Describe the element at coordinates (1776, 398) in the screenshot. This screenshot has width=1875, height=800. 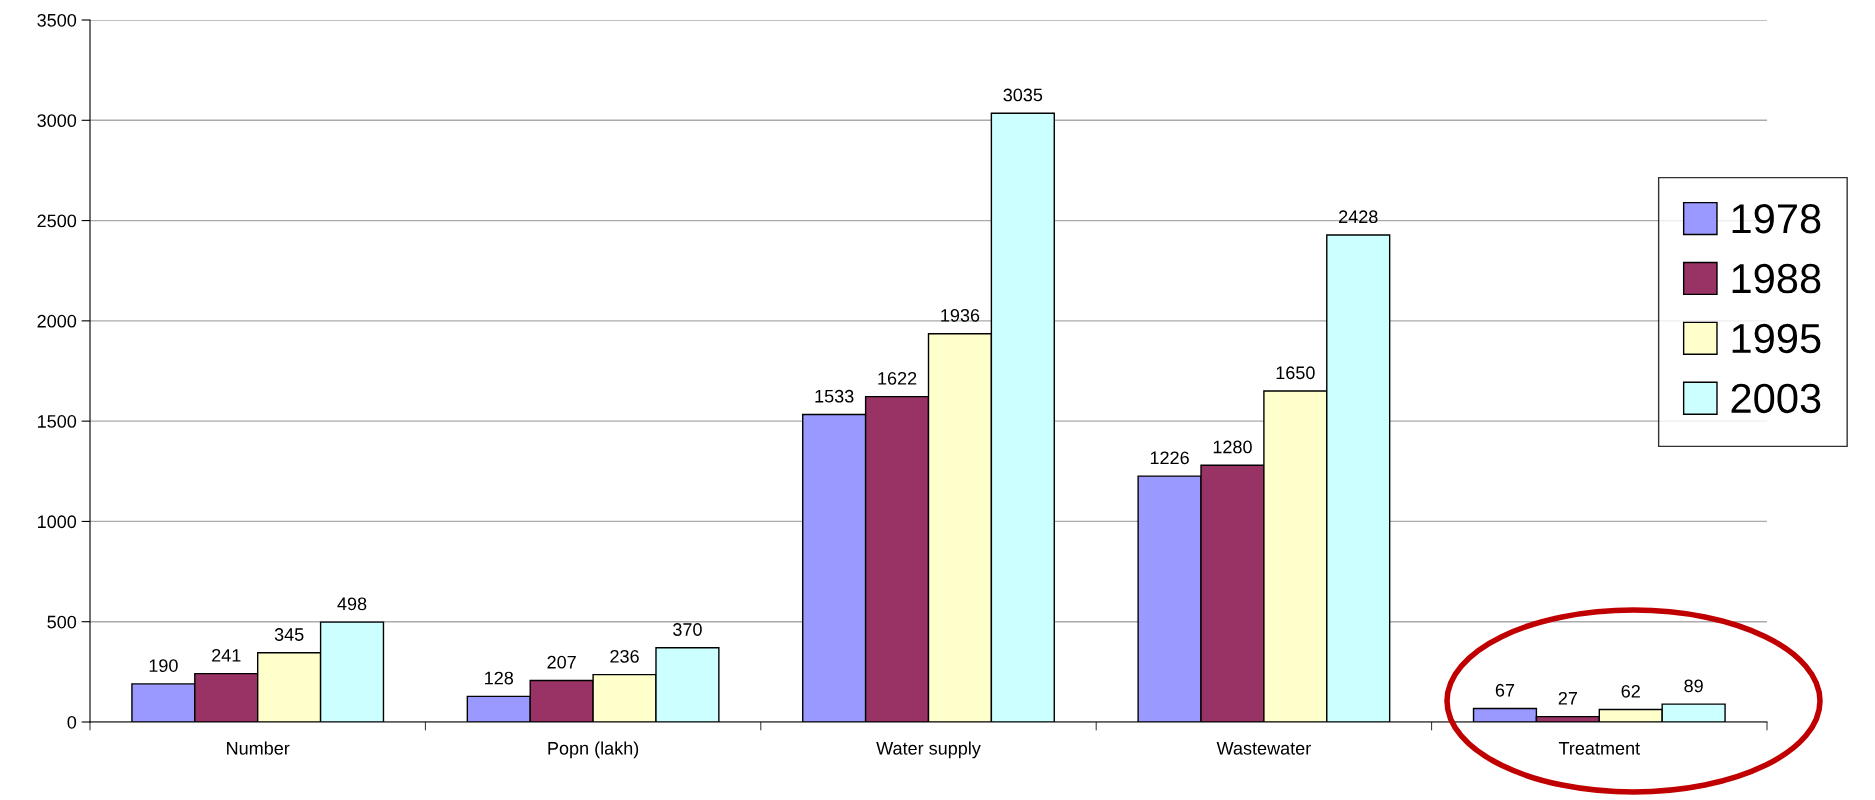
I see `legend-label: 2003` at that location.